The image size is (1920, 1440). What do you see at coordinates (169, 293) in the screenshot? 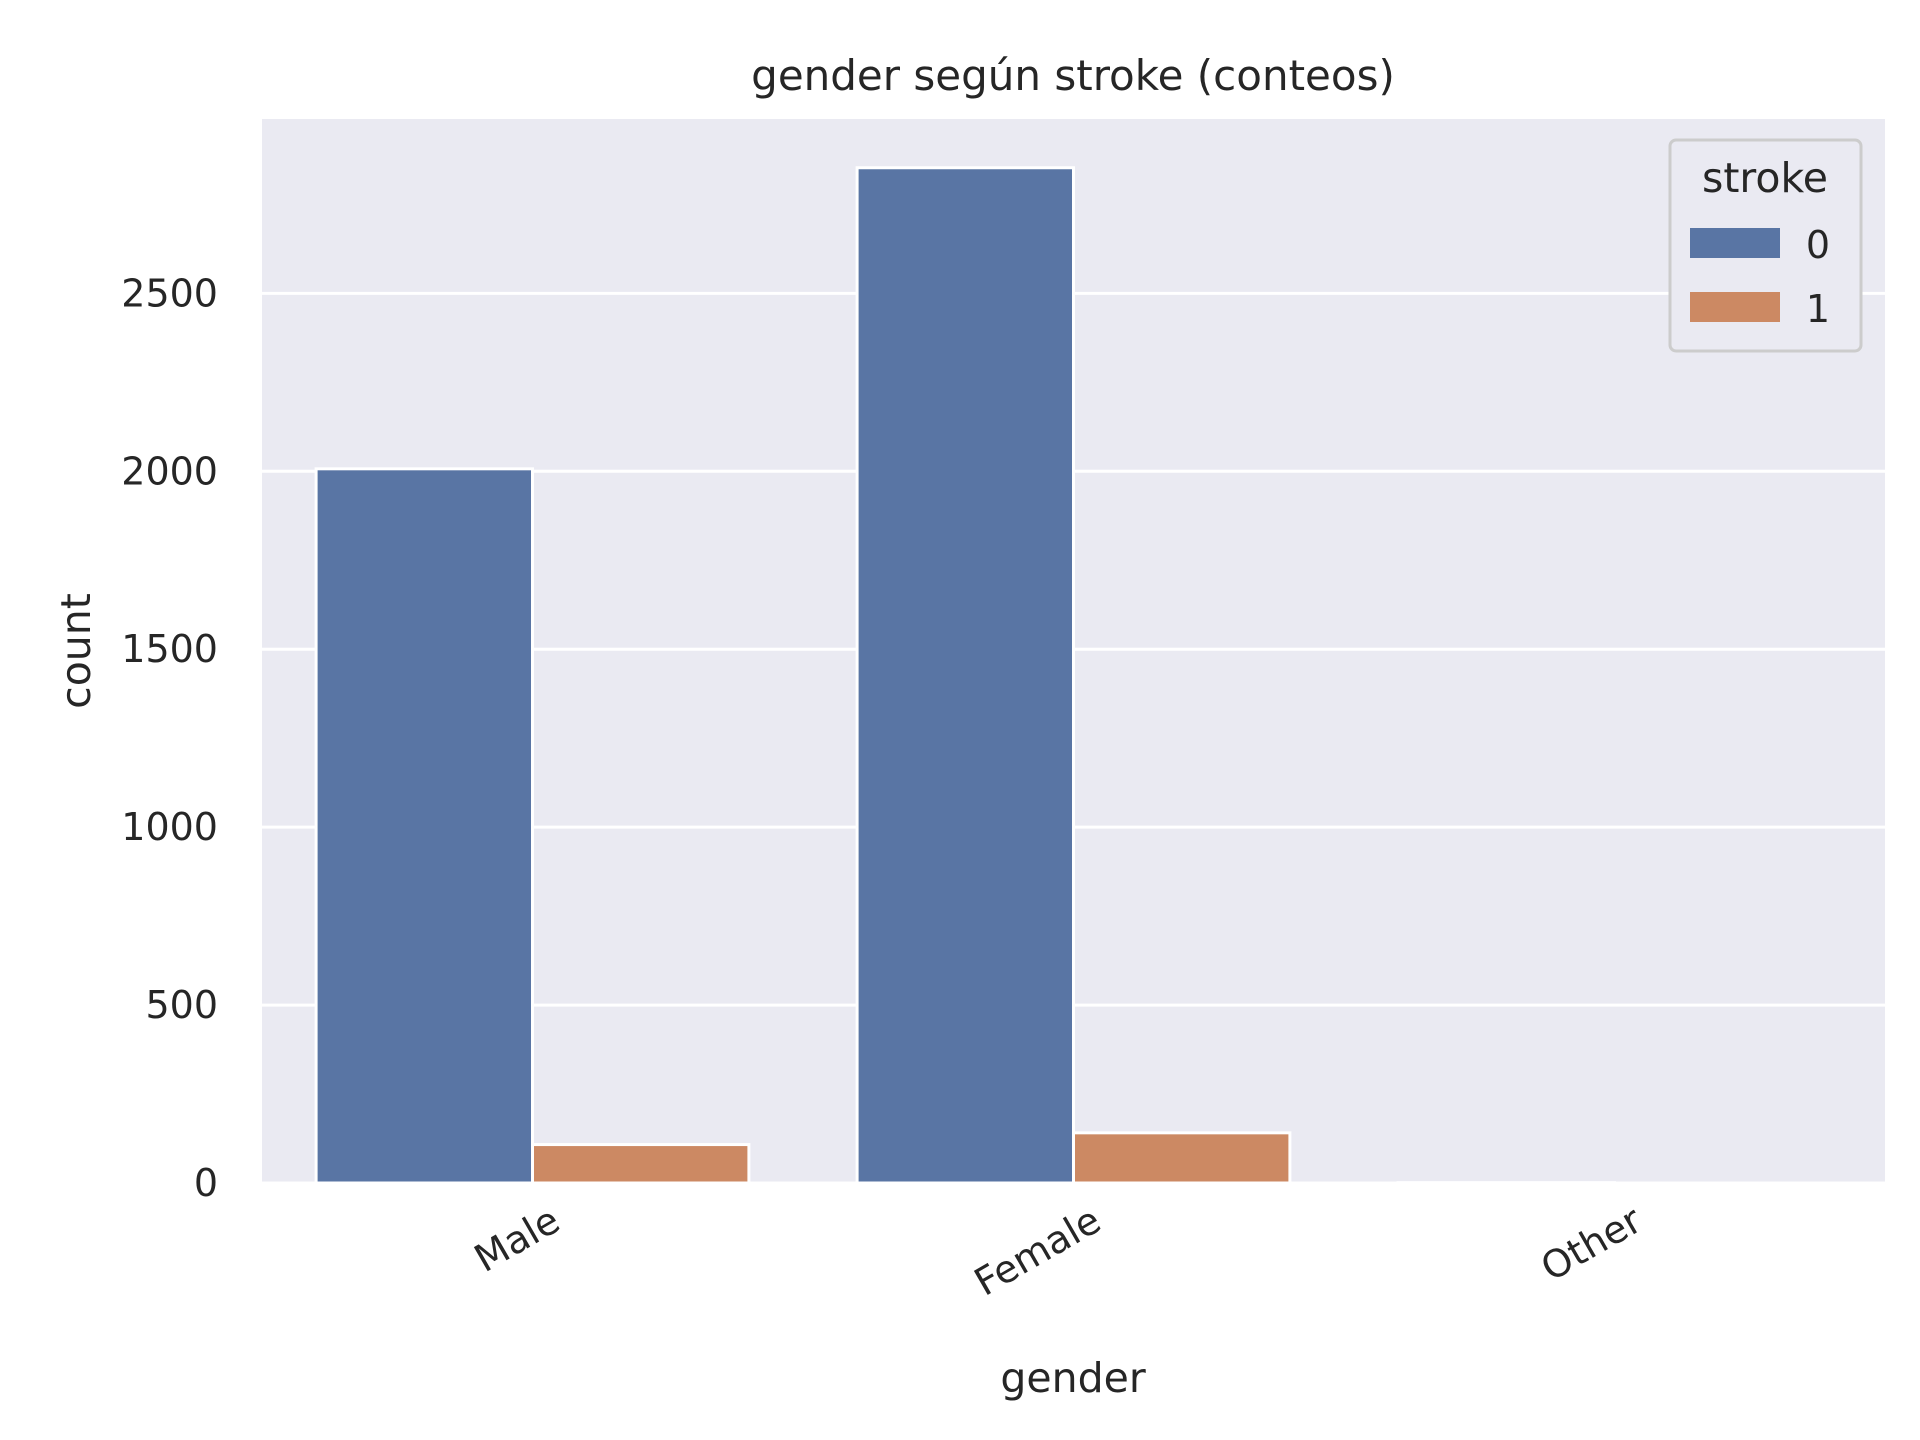
I see `y-tick-label: 2500` at bounding box center [169, 293].